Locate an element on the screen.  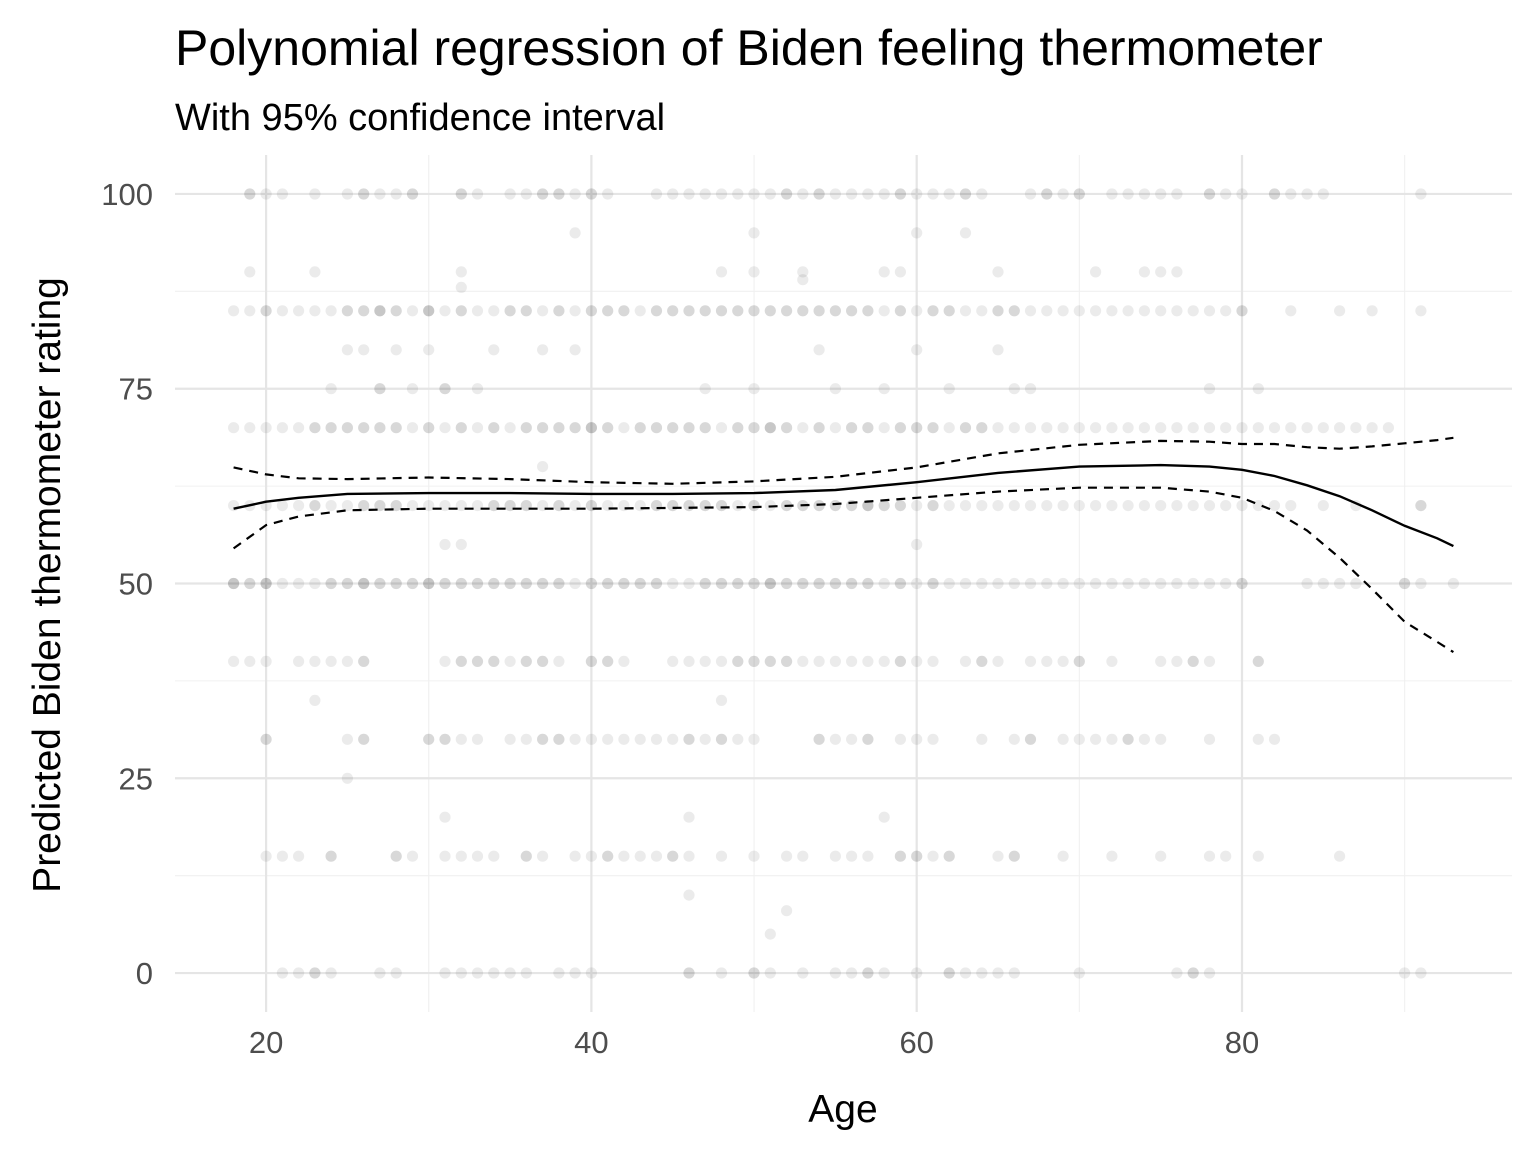
x-axis-ticks: 20 40 60 80 is located at coordinates (754, 1042).